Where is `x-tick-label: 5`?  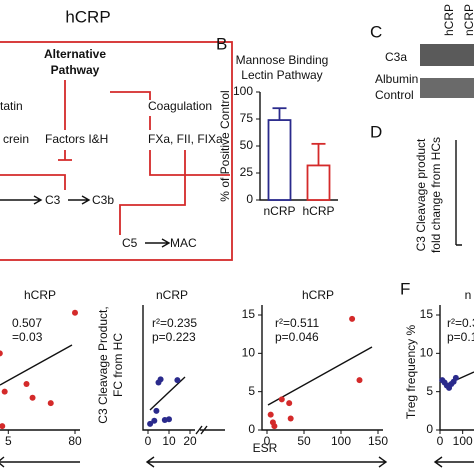
x-tick-label: 5 is located at coordinates (8, 441).